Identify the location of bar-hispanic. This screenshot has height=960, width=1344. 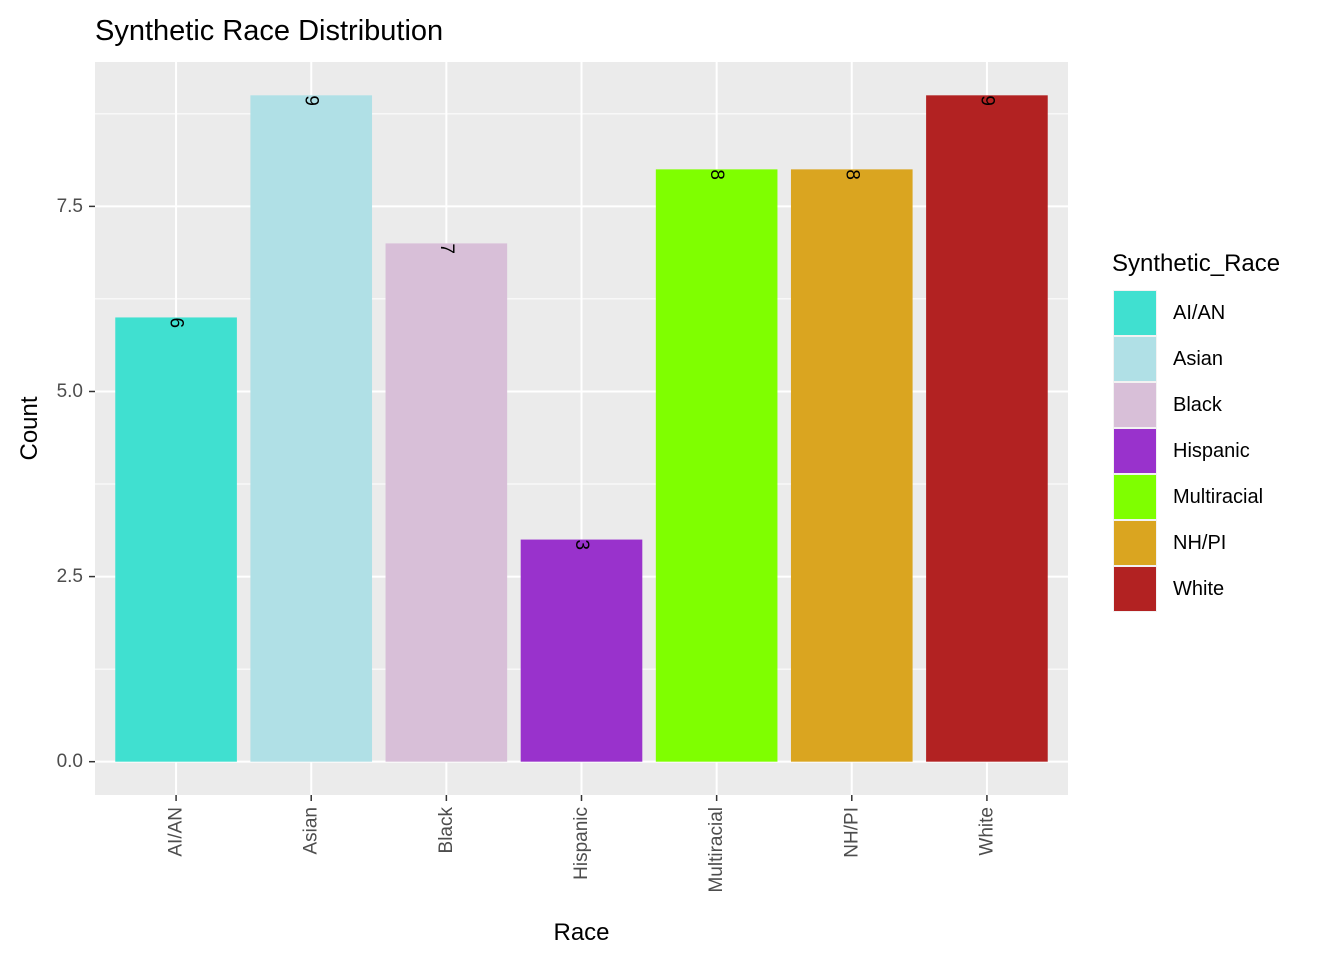
(581, 650).